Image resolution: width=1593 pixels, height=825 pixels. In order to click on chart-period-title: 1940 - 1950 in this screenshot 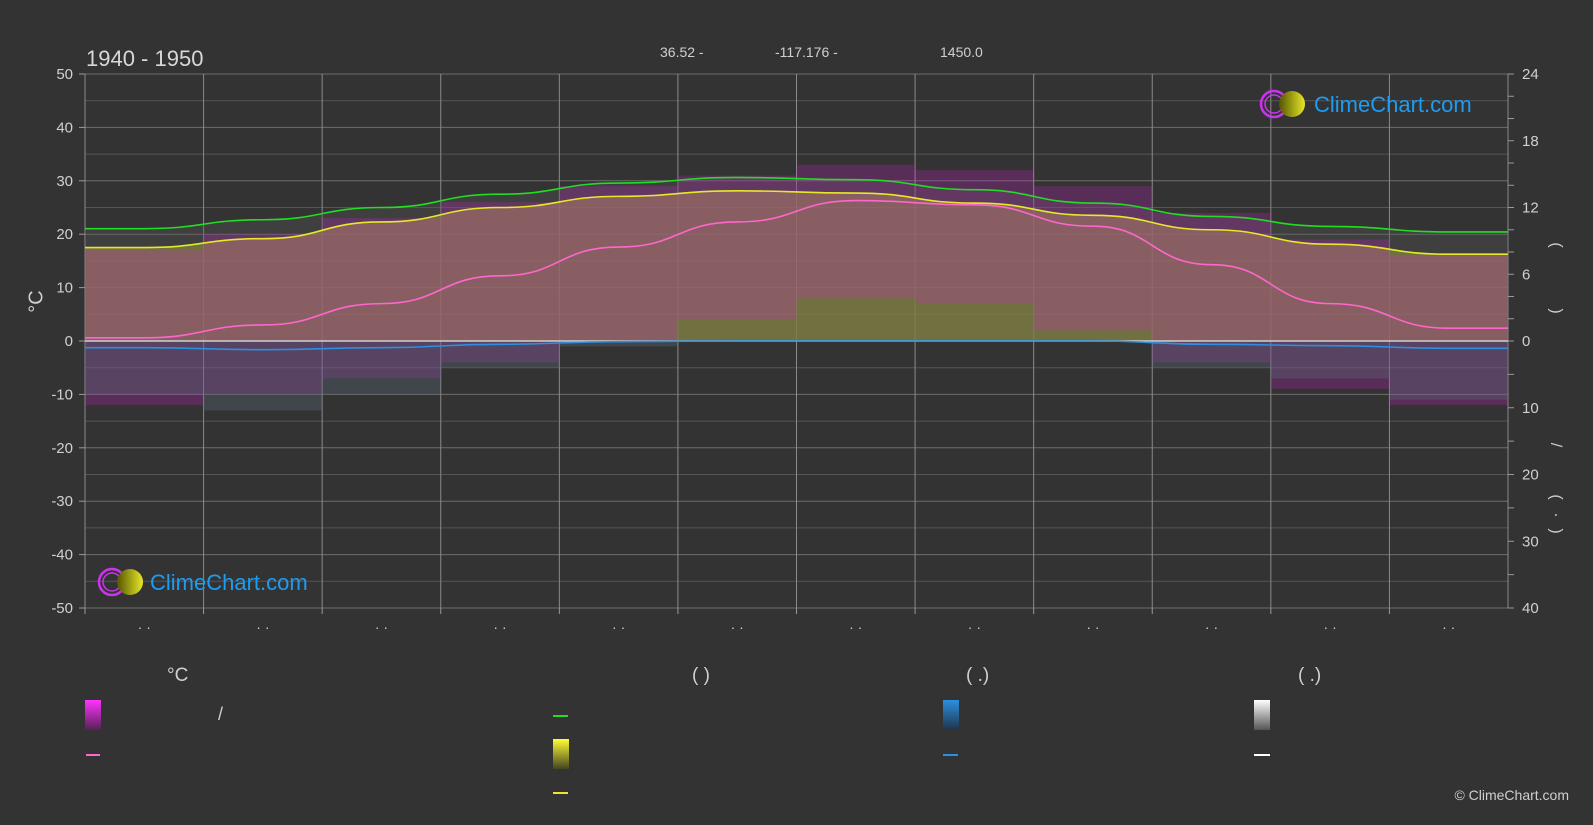, I will do `click(145, 58)`.